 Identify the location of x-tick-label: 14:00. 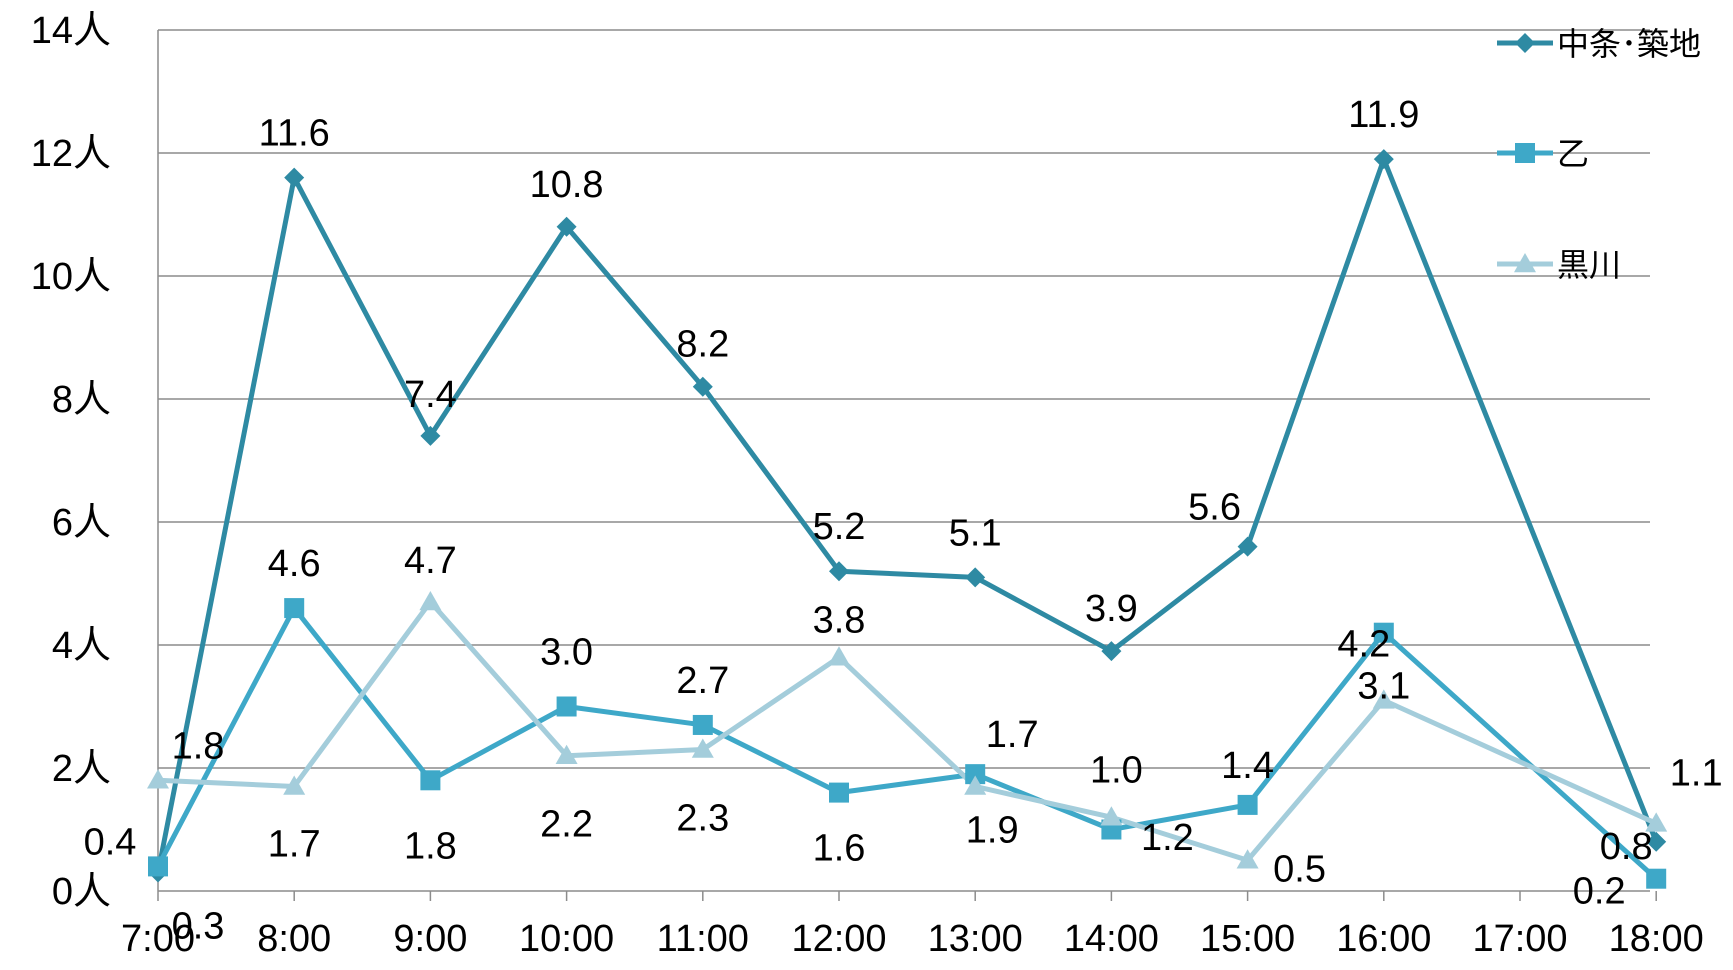
(1111, 939).